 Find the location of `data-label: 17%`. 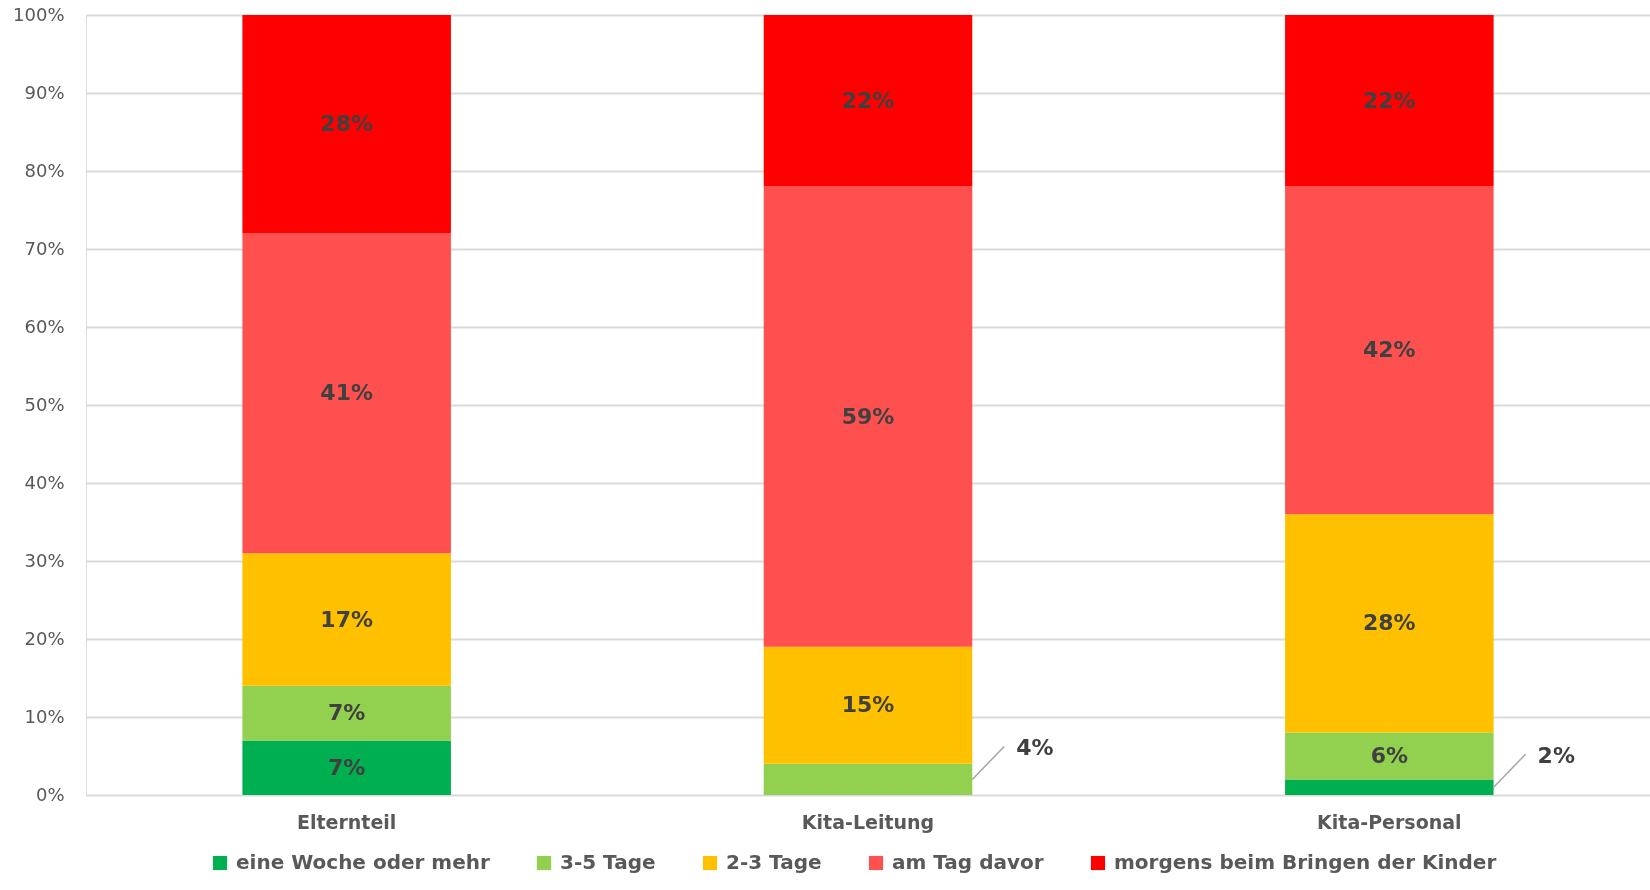

data-label: 17% is located at coordinates (346, 619).